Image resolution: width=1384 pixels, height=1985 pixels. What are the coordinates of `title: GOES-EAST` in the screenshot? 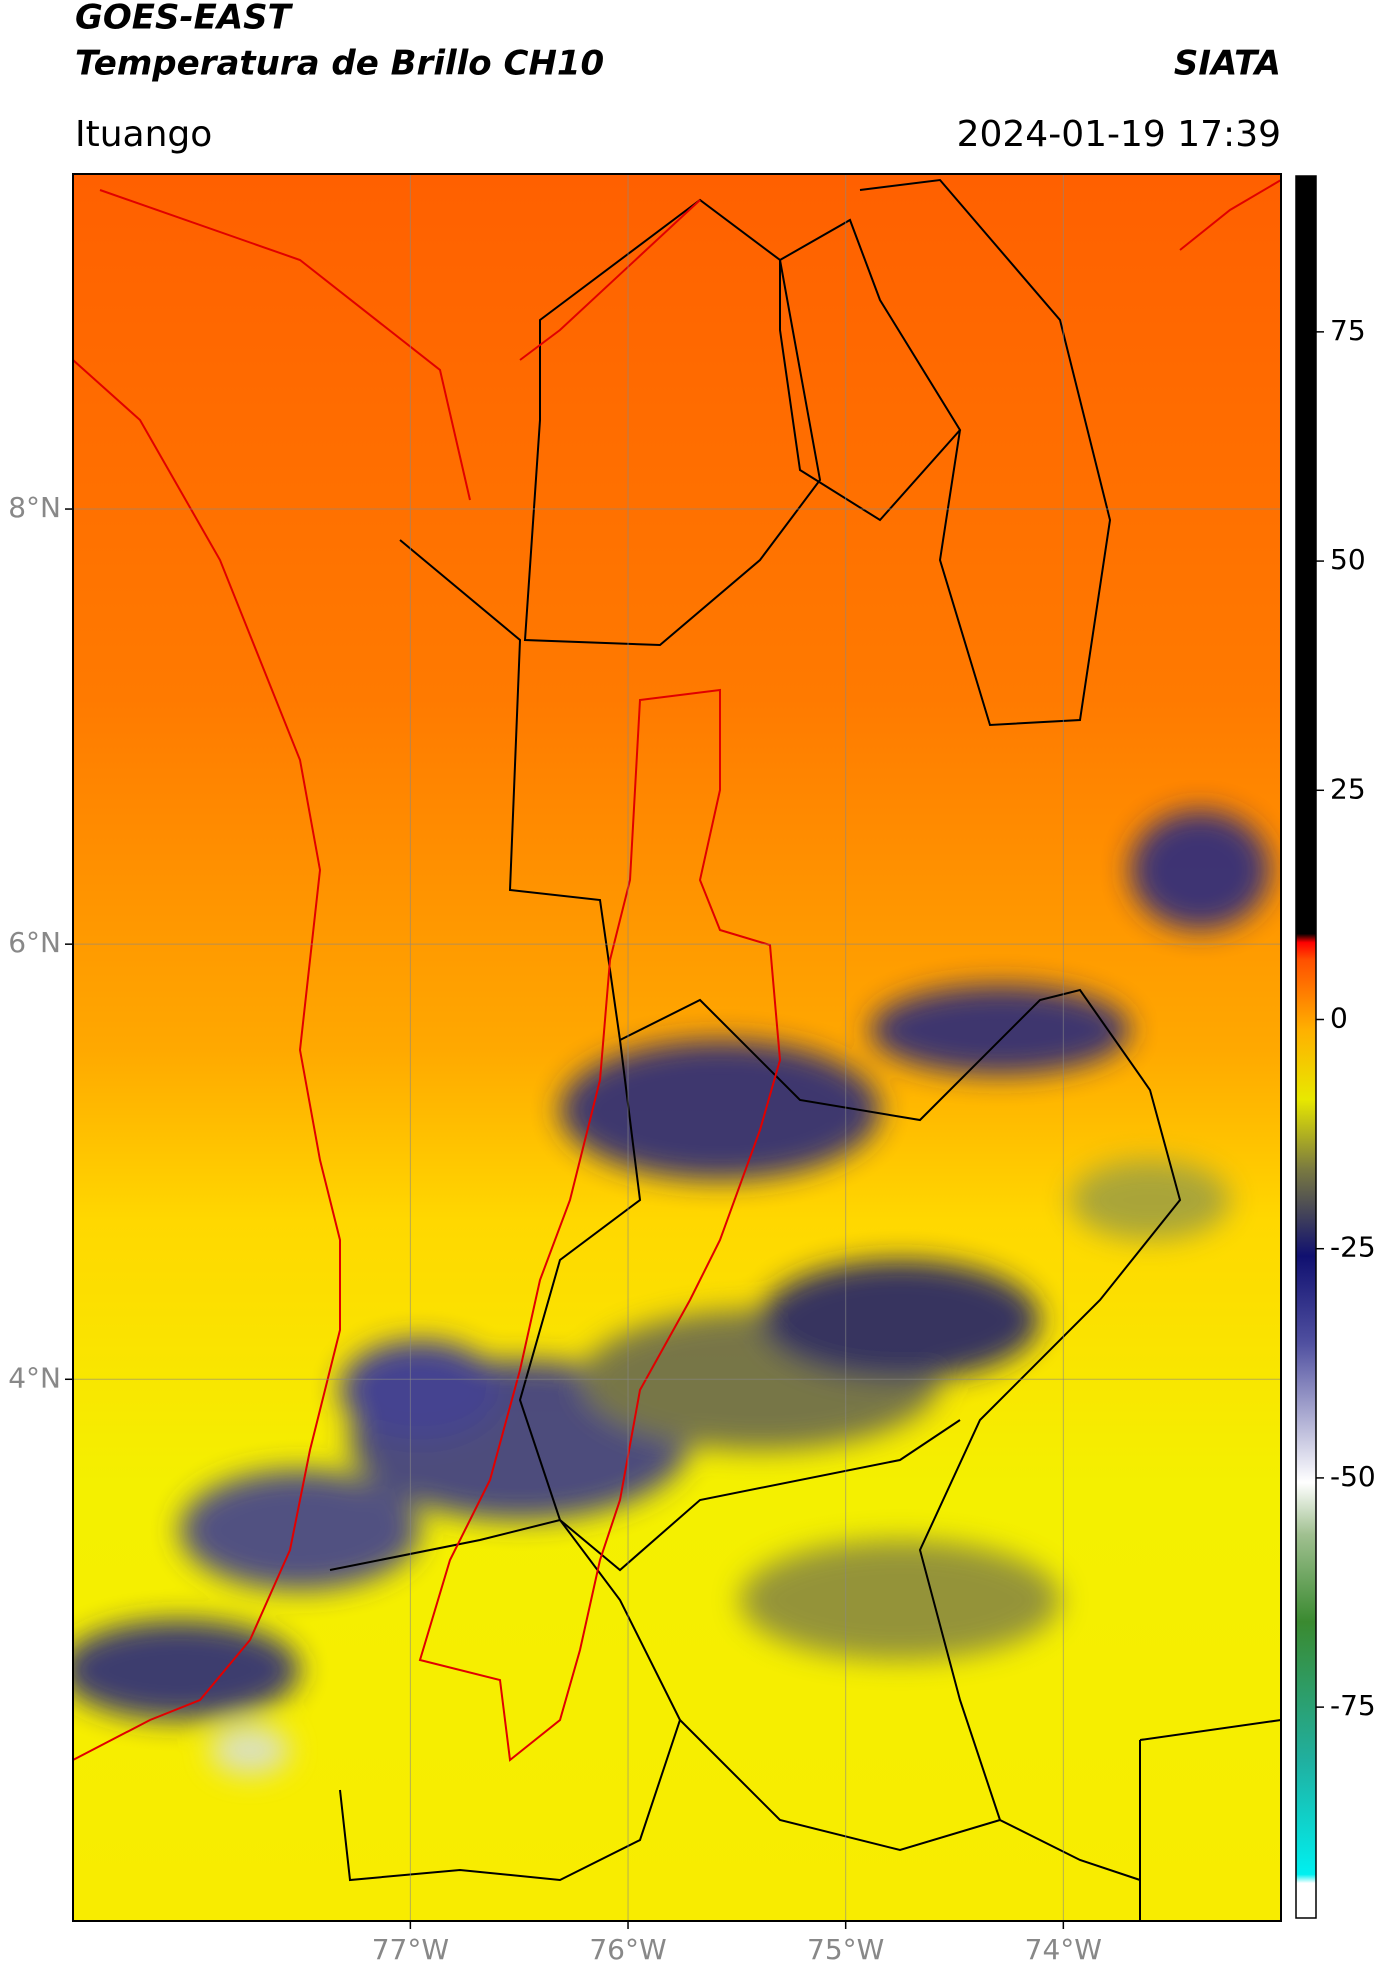 It's located at (184, 19).